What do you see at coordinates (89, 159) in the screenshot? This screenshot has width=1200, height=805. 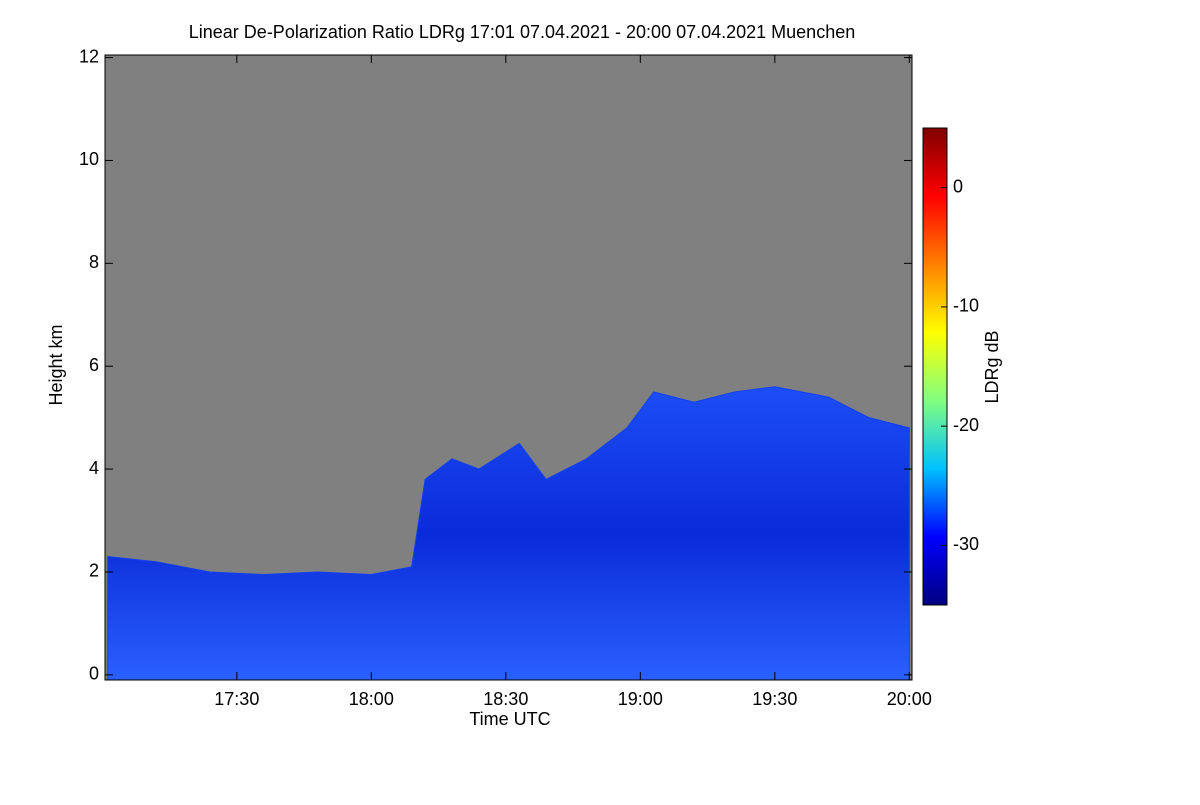 I see `y-tick-label: 10` at bounding box center [89, 159].